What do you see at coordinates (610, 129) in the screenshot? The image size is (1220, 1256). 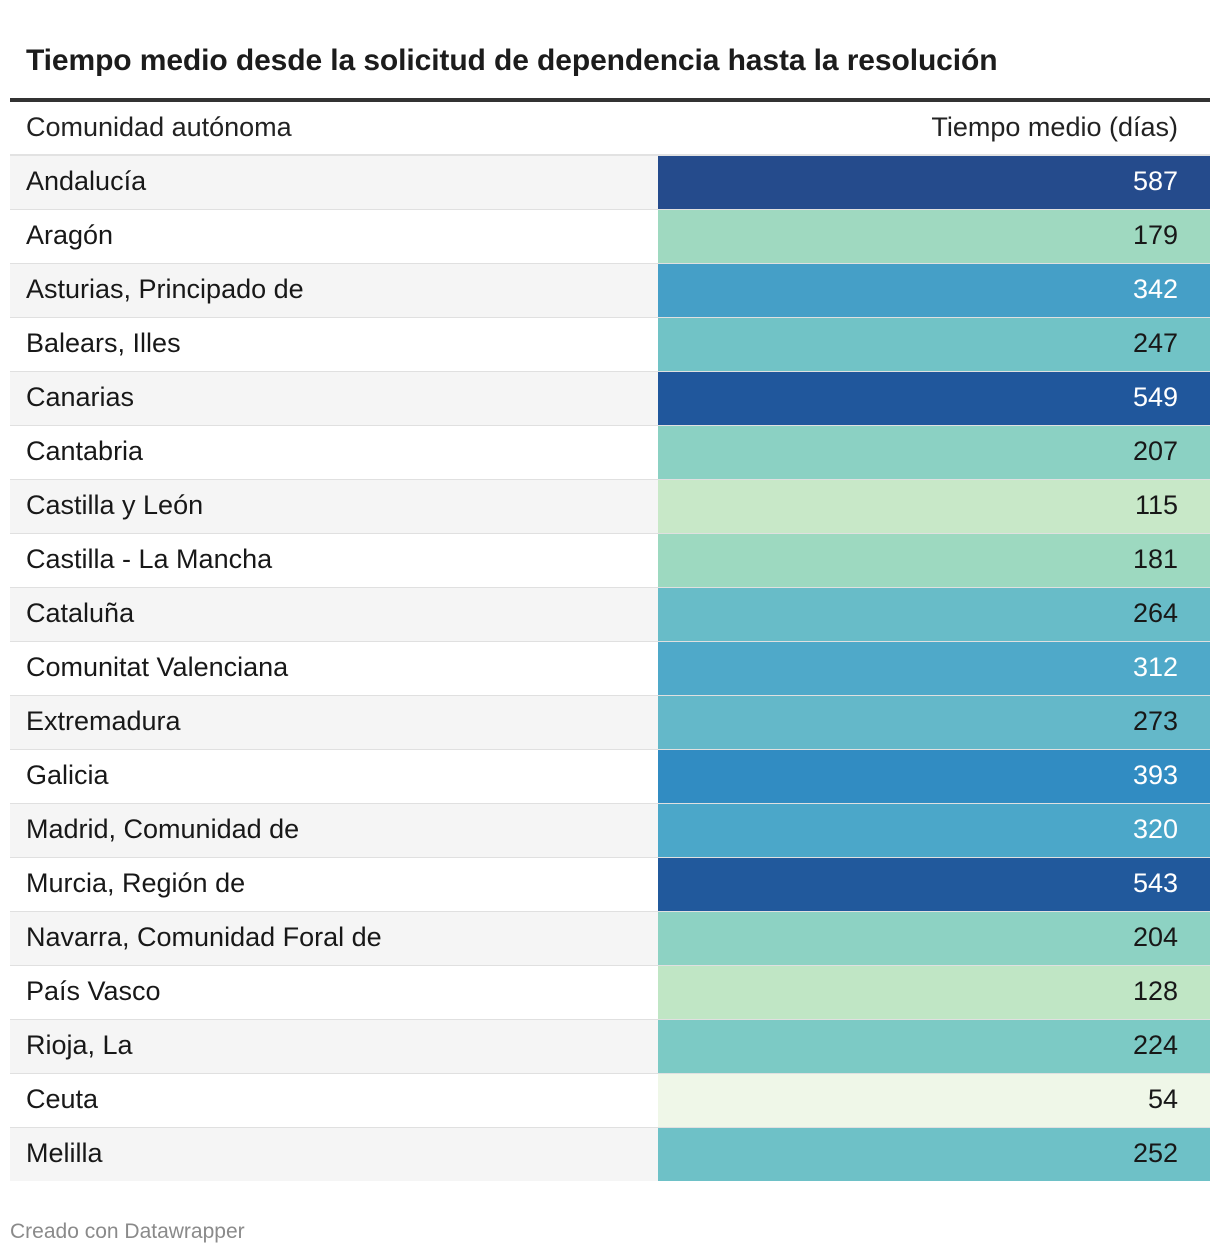 I see `table-header: Comunidad autónoma Tiempo medio (días)` at bounding box center [610, 129].